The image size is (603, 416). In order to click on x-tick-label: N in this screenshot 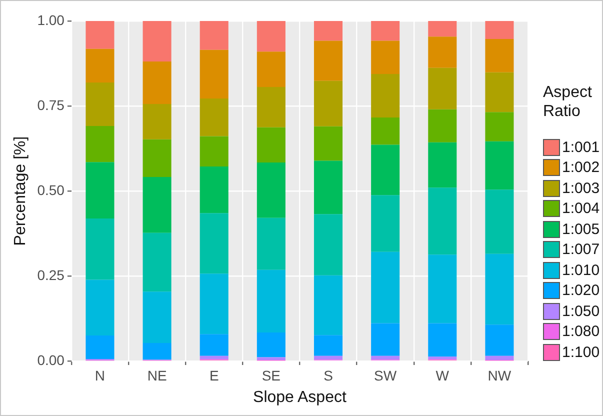, I will do `click(100, 375)`.